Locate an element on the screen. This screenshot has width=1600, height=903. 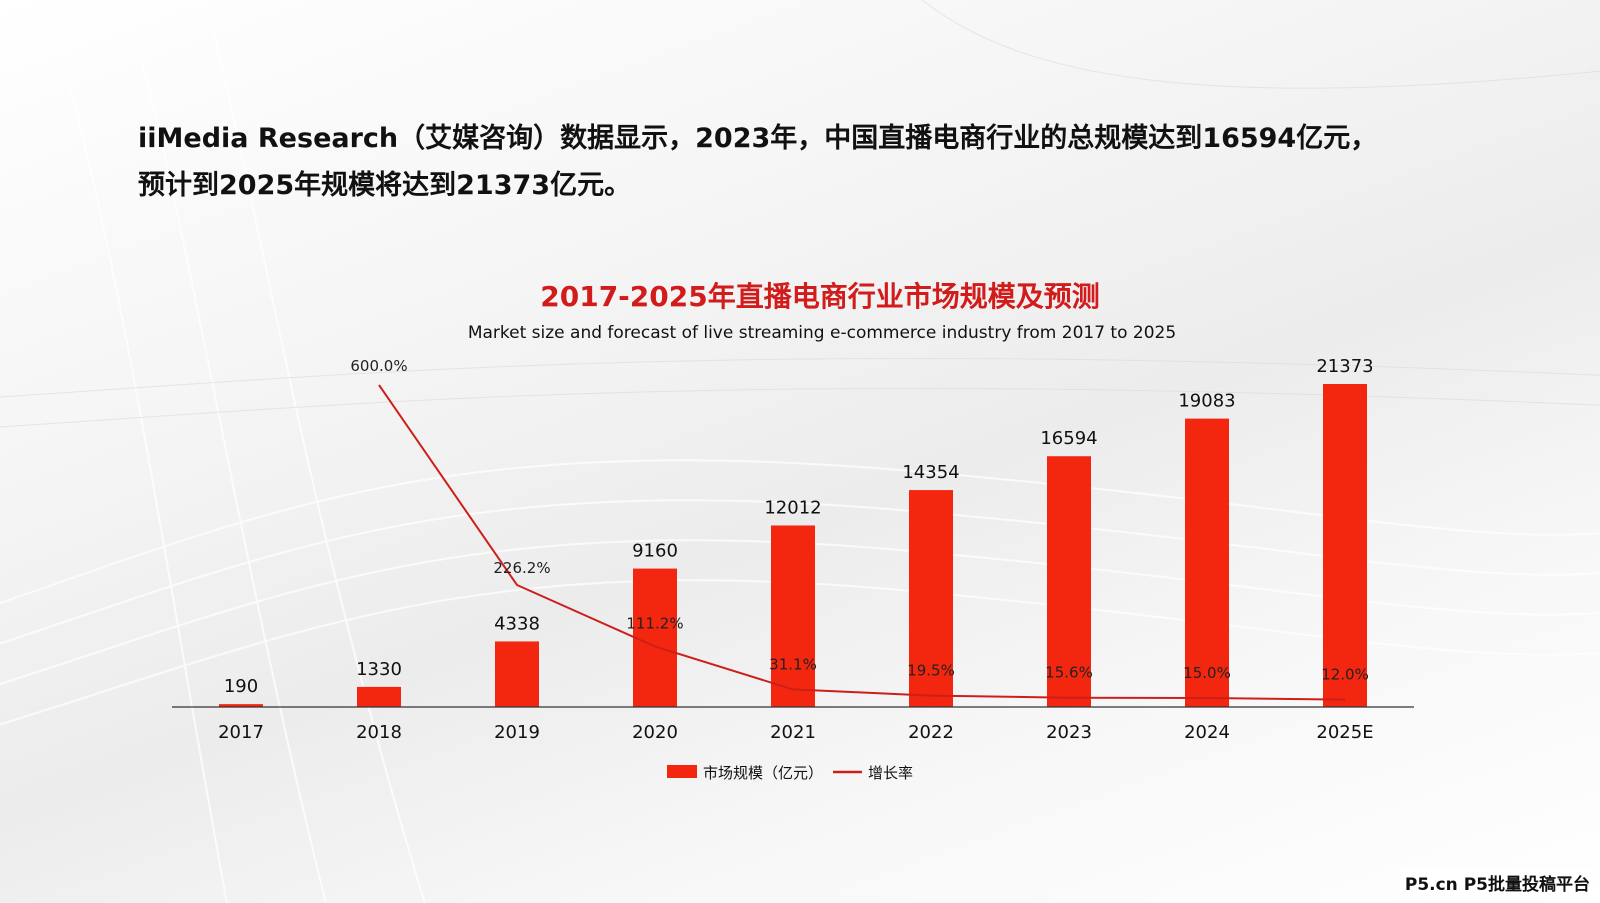
bar-value-label-2020: 9160 is located at coordinates (655, 551).